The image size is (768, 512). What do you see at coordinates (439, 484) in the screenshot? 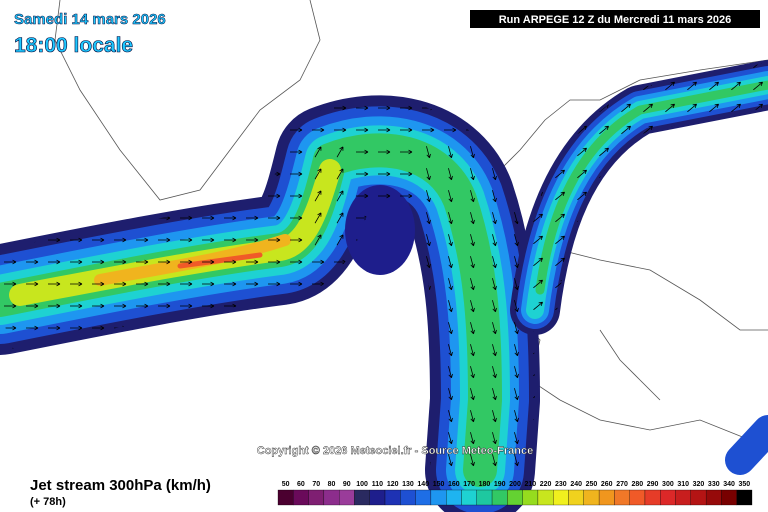
I see `legend-label: 150` at bounding box center [439, 484].